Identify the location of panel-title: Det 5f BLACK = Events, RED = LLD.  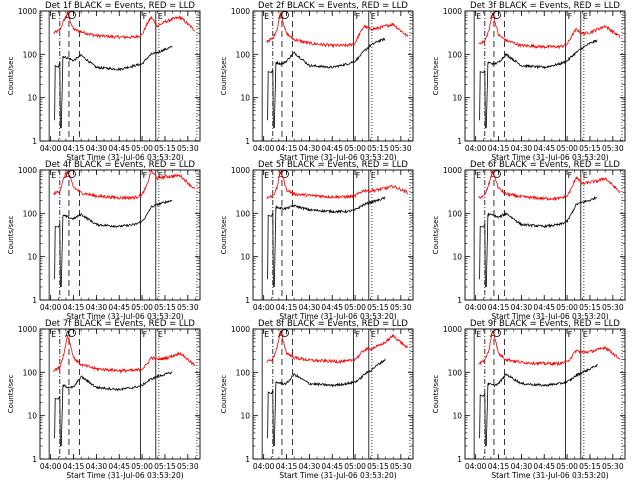
(333, 165).